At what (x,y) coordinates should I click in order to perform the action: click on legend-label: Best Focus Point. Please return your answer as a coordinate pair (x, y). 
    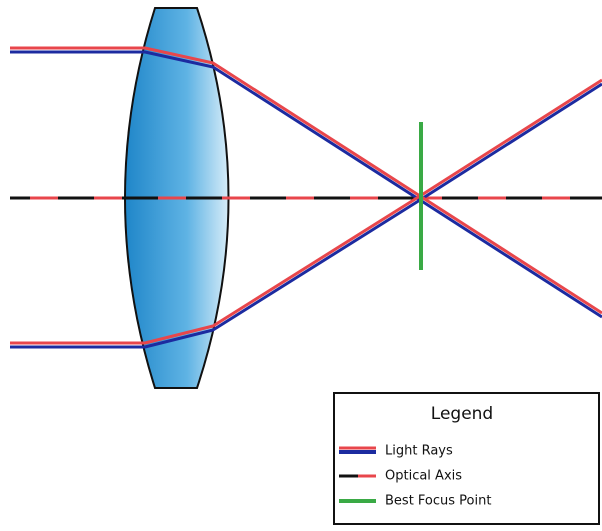
    Looking at the image, I should click on (438, 501).